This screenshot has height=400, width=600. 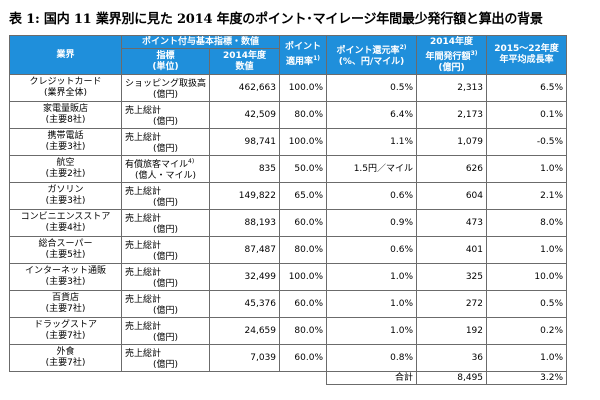 What do you see at coordinates (372, 378) in the screenshot?
I see `total-label: 合計` at bounding box center [372, 378].